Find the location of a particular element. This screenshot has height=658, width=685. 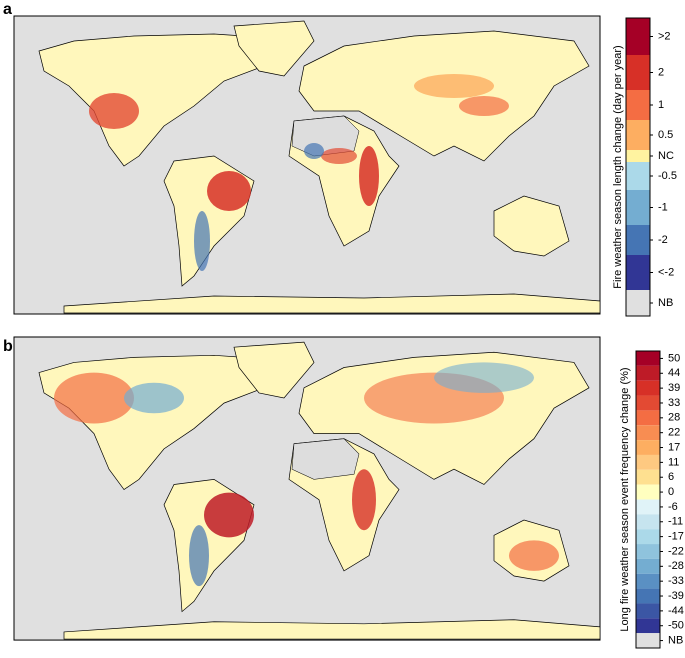

colorbar-label: 17 is located at coordinates (674, 447).